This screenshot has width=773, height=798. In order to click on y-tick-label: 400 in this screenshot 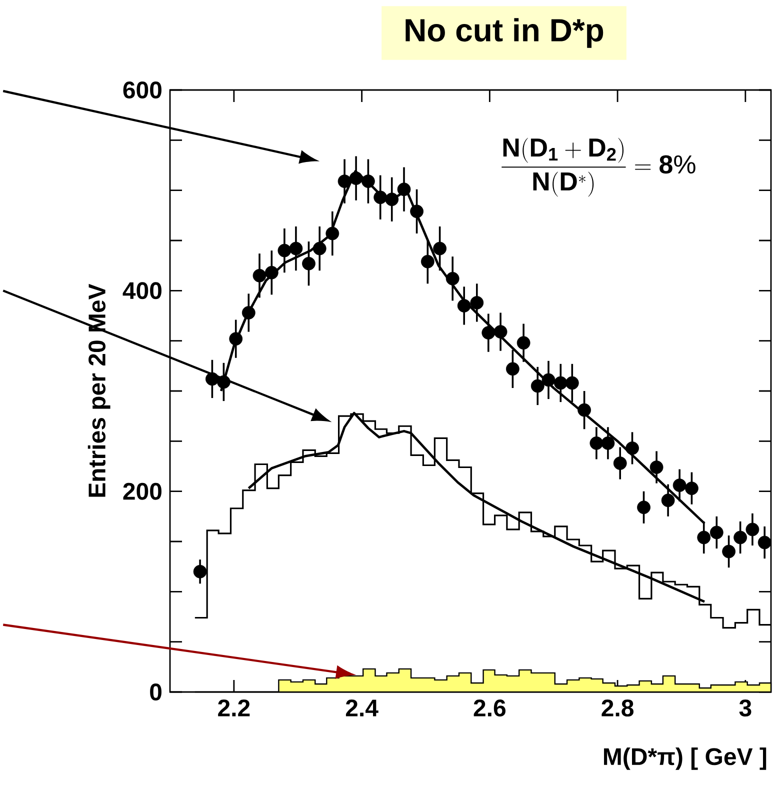, I will do `click(142, 291)`.